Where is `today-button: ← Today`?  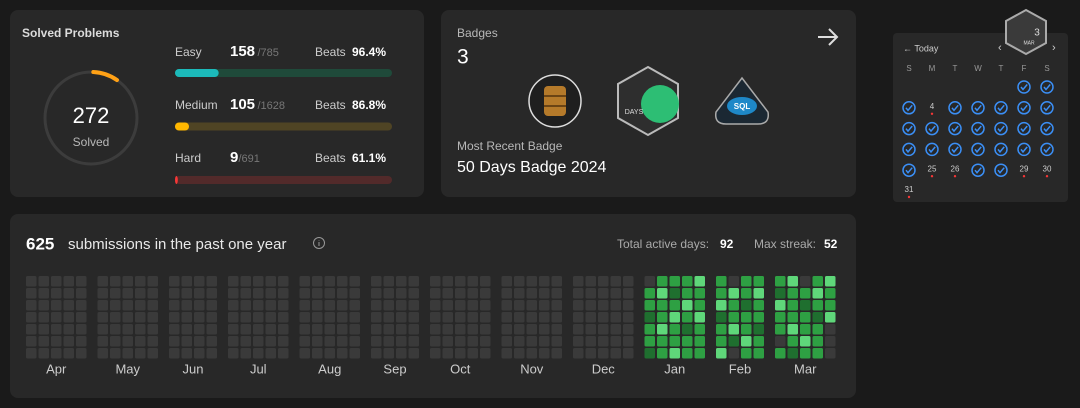 today-button: ← Today is located at coordinates (921, 48).